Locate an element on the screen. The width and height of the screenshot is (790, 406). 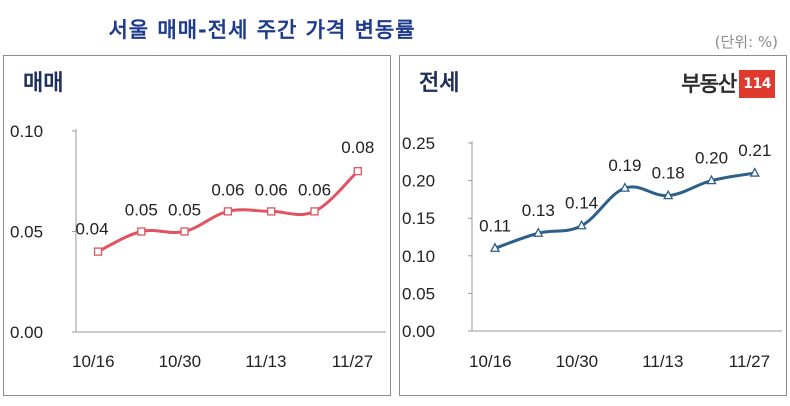
data-label: 0.08 is located at coordinates (357, 147).